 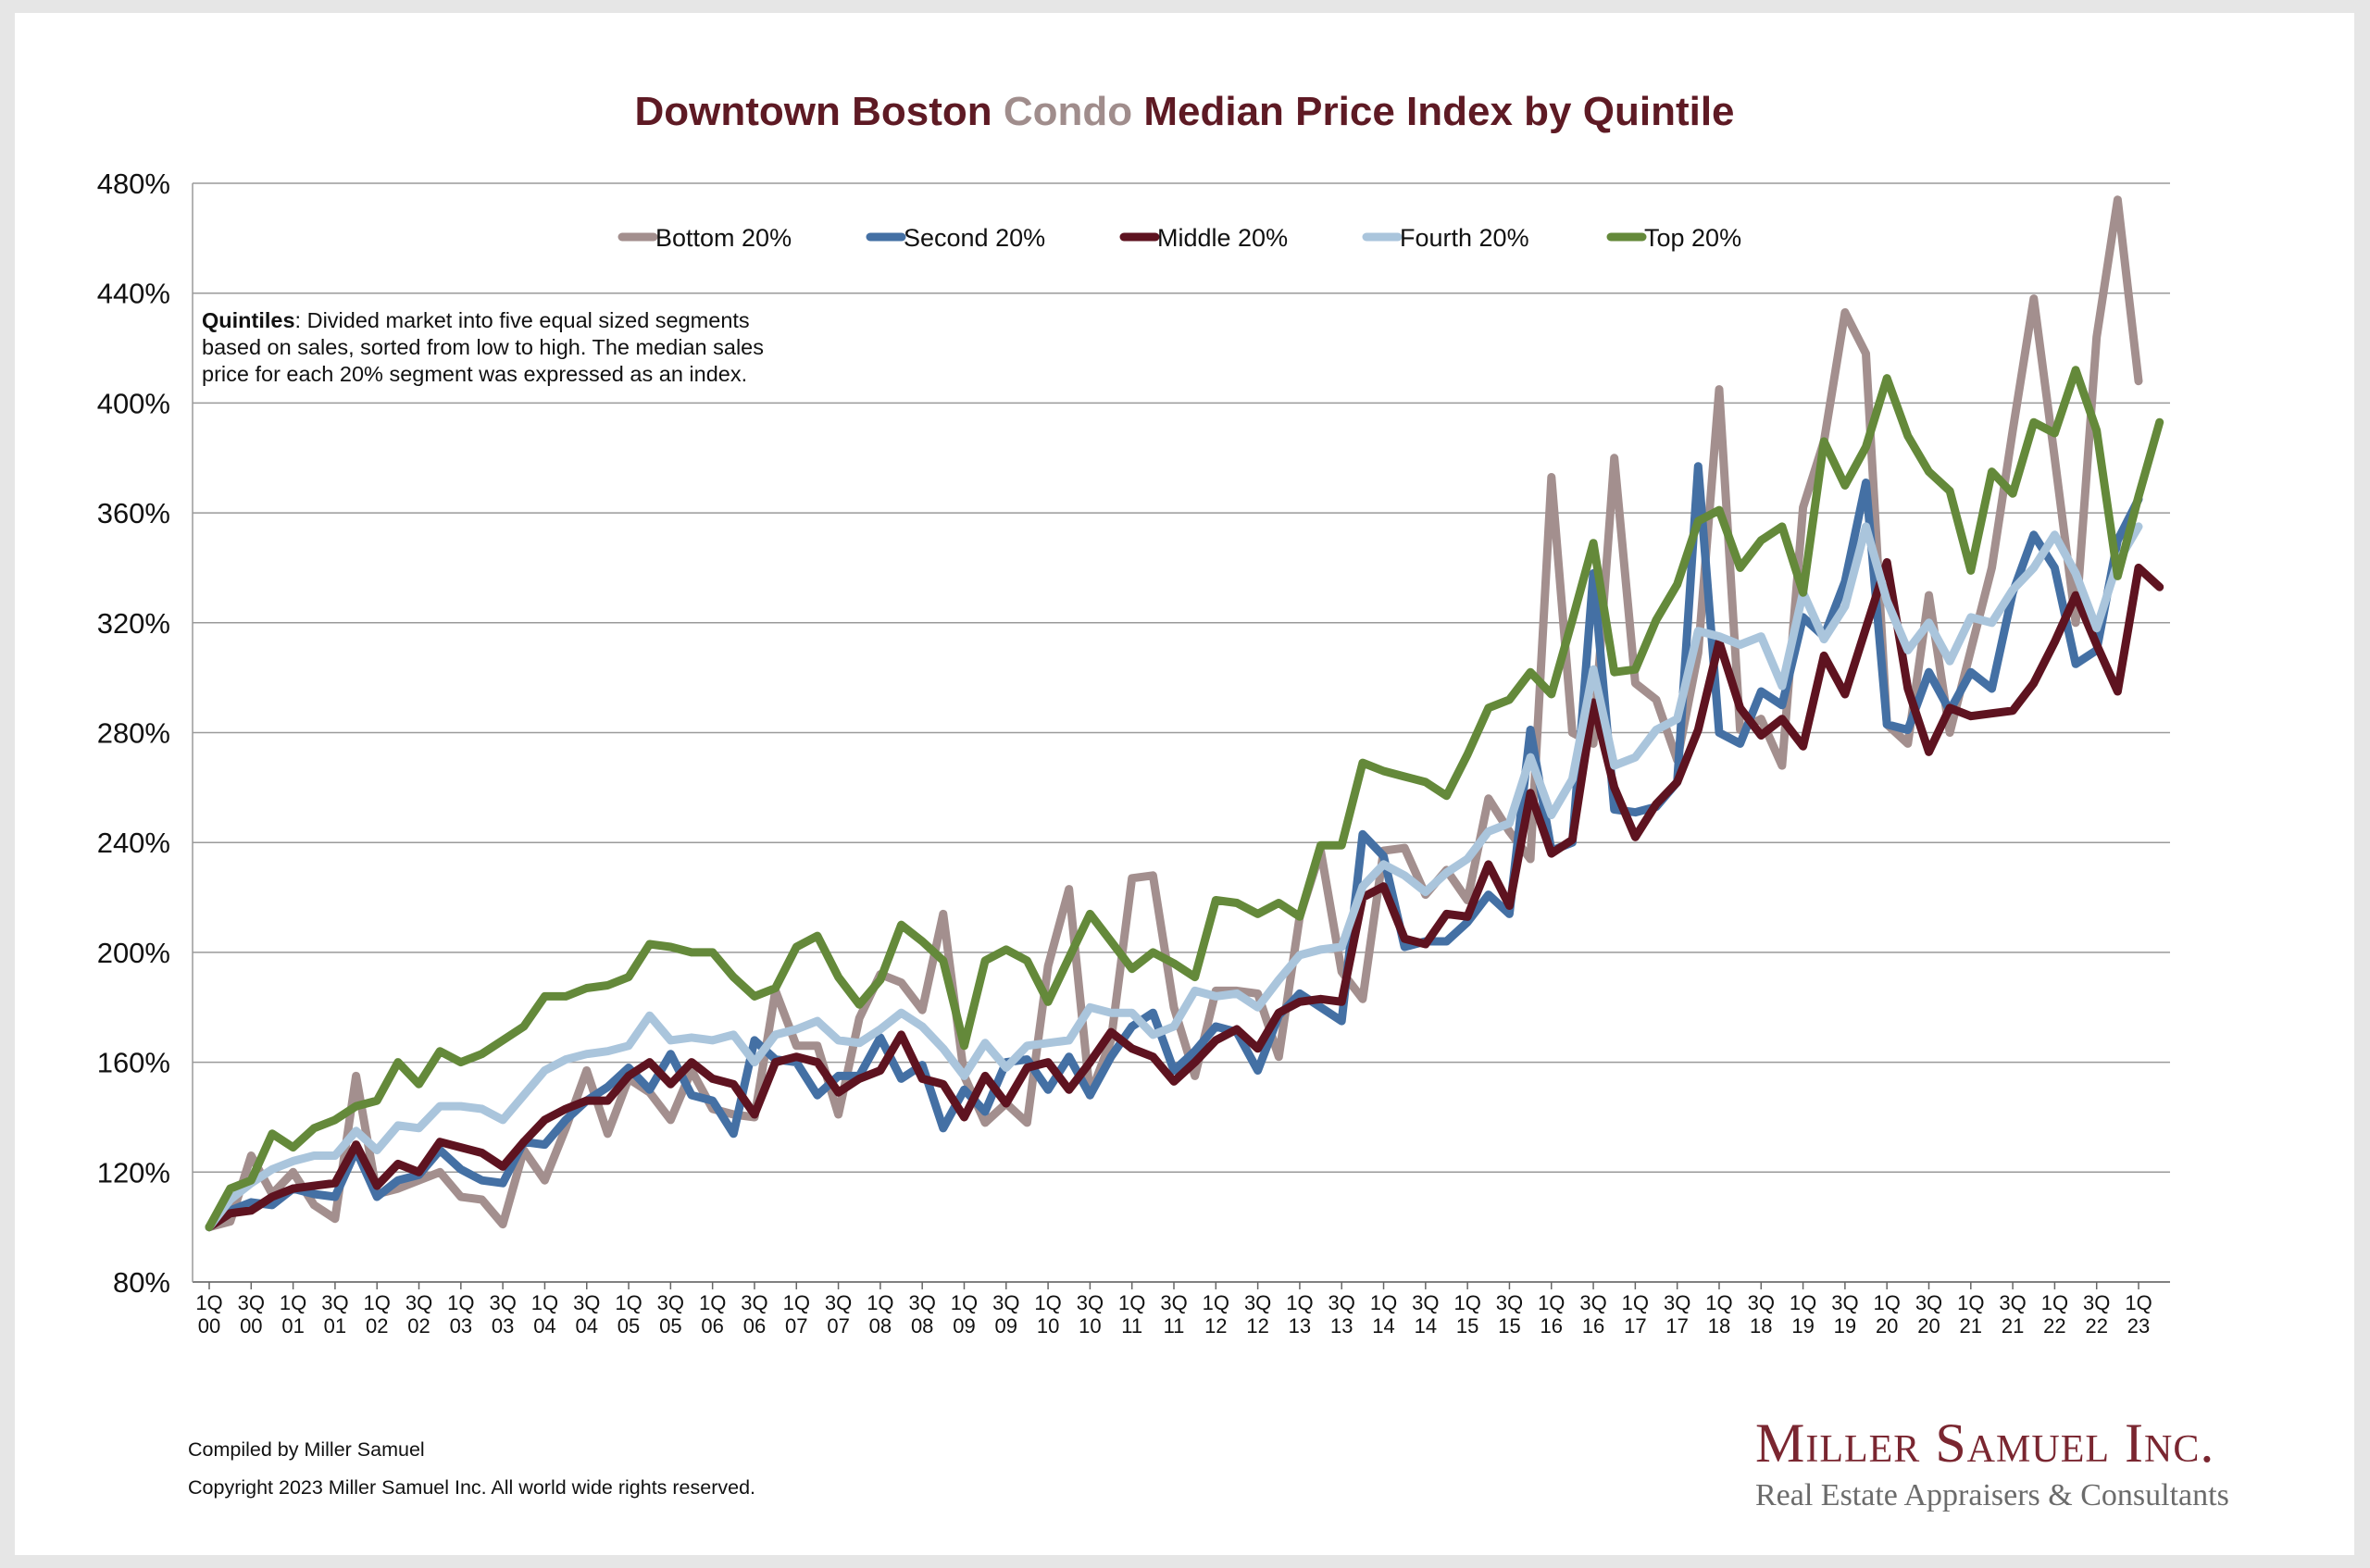 What do you see at coordinates (1985, 1443) in the screenshot?
I see `logo-name: Miller Samuel Inc.` at bounding box center [1985, 1443].